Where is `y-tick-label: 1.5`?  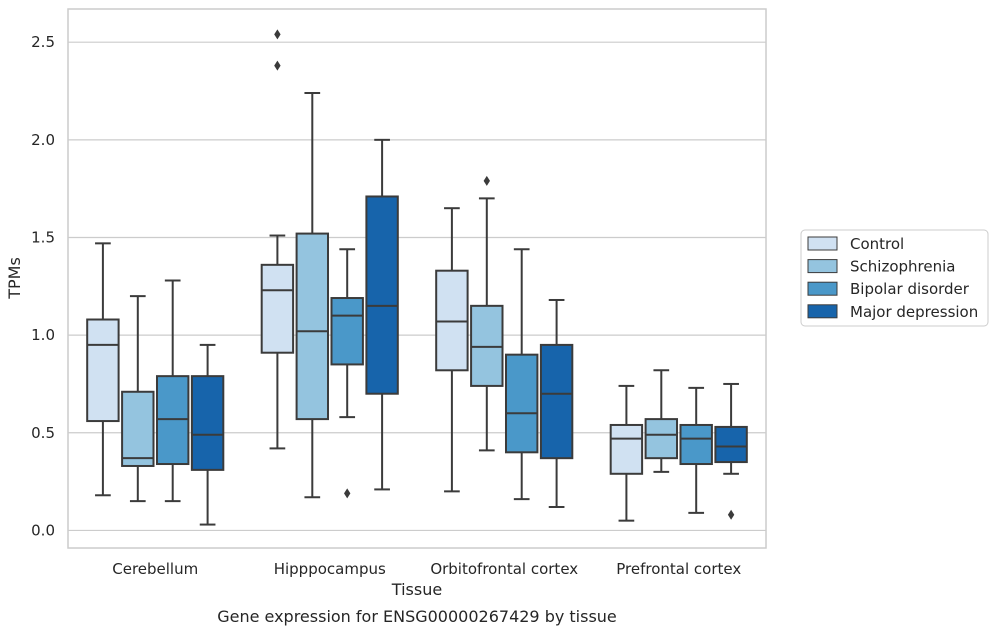
y-tick-label: 1.5 is located at coordinates (43, 237).